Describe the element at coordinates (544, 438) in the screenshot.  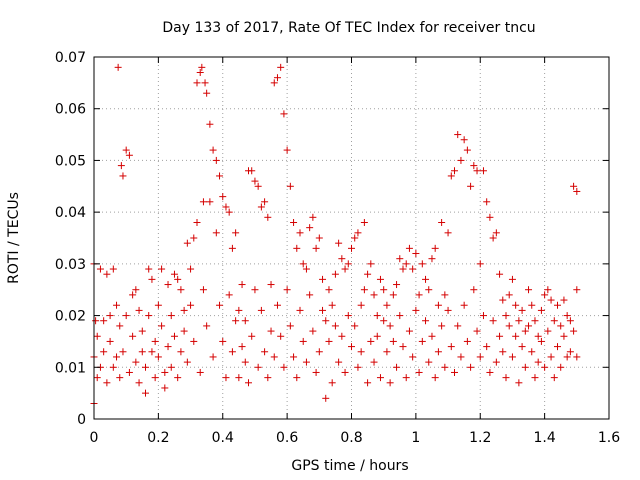
I see `x-tick-label: 1.4` at that location.